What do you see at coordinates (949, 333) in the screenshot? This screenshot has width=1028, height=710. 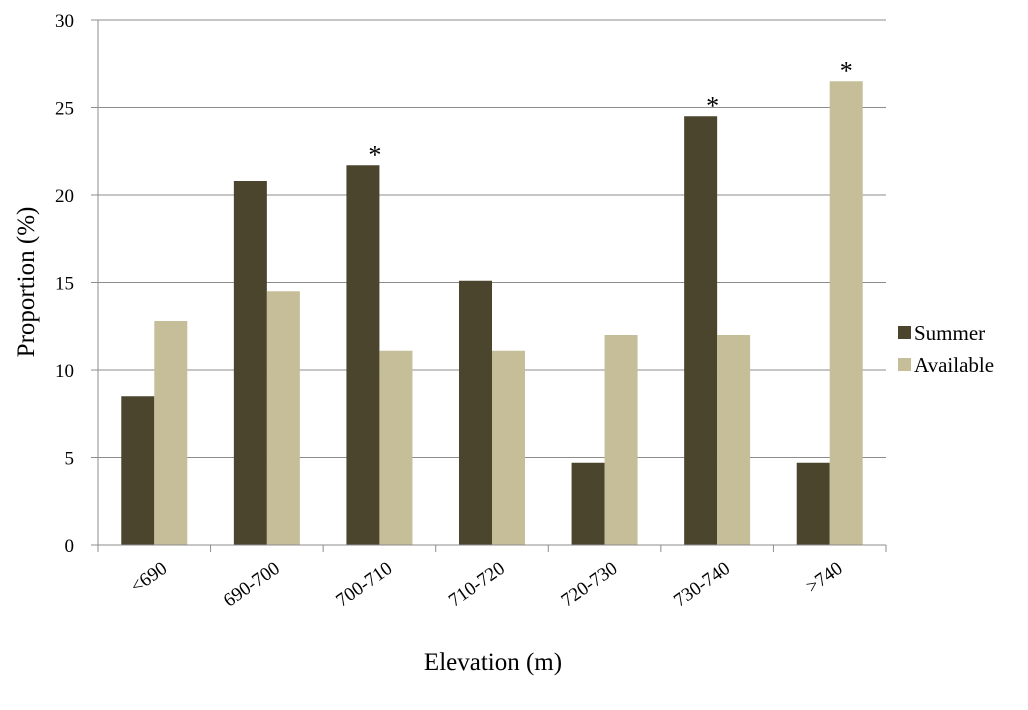 I see `legend-label-summer: Summer` at bounding box center [949, 333].